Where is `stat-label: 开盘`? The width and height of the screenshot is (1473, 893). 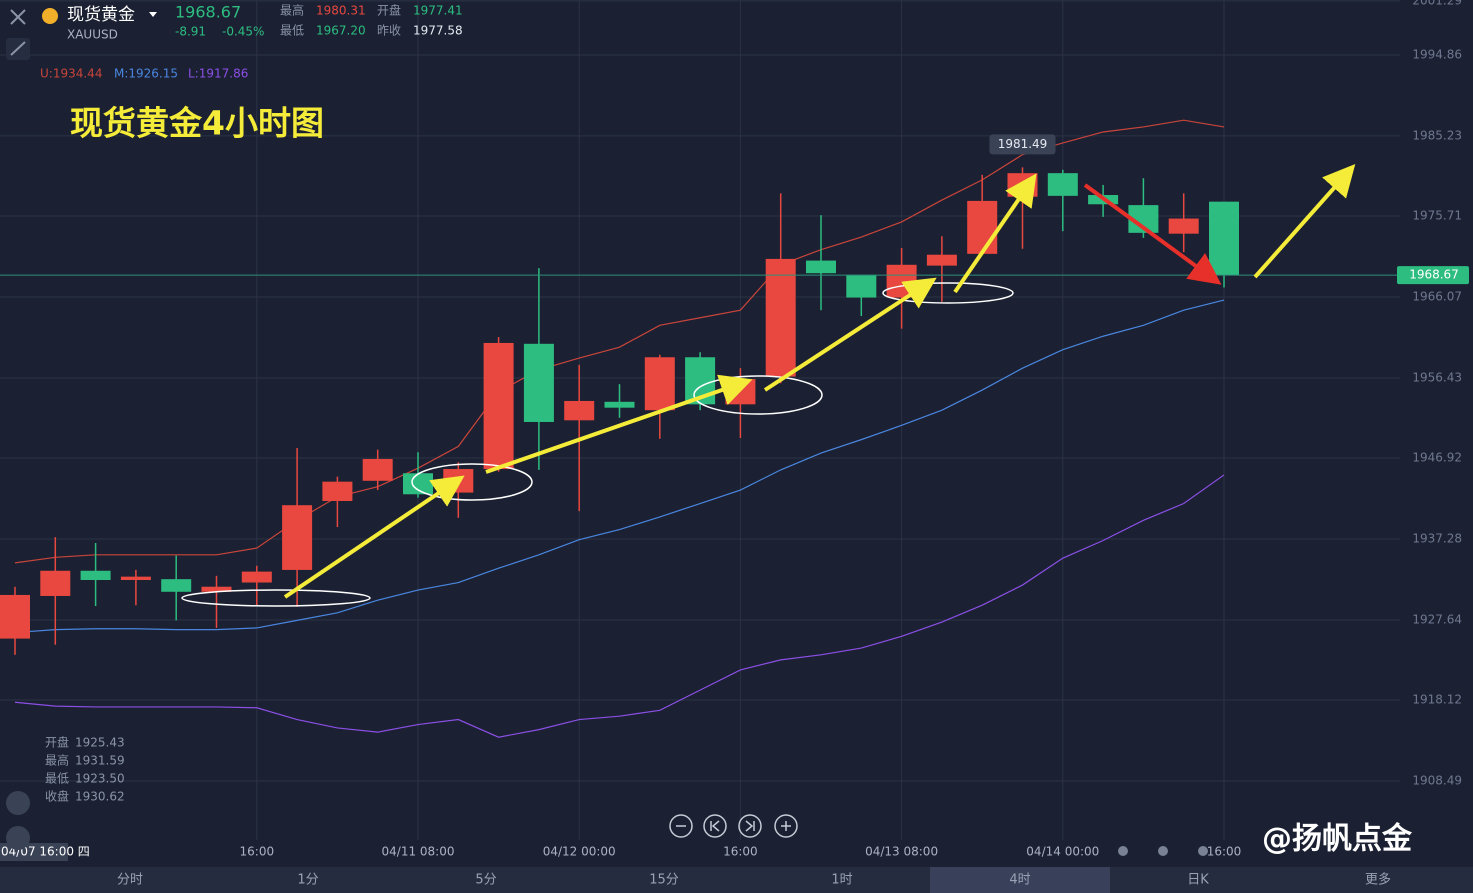
stat-label: 开盘 is located at coordinates (389, 10).